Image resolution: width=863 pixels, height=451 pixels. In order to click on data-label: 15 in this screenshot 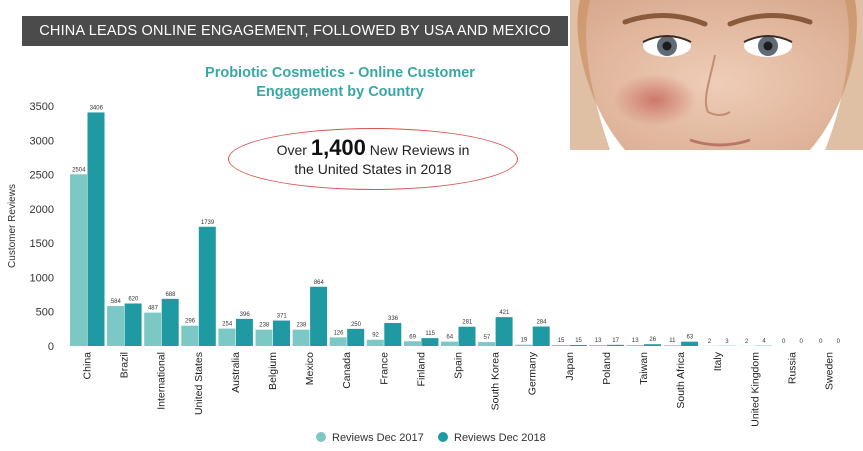, I will do `click(561, 341)`.